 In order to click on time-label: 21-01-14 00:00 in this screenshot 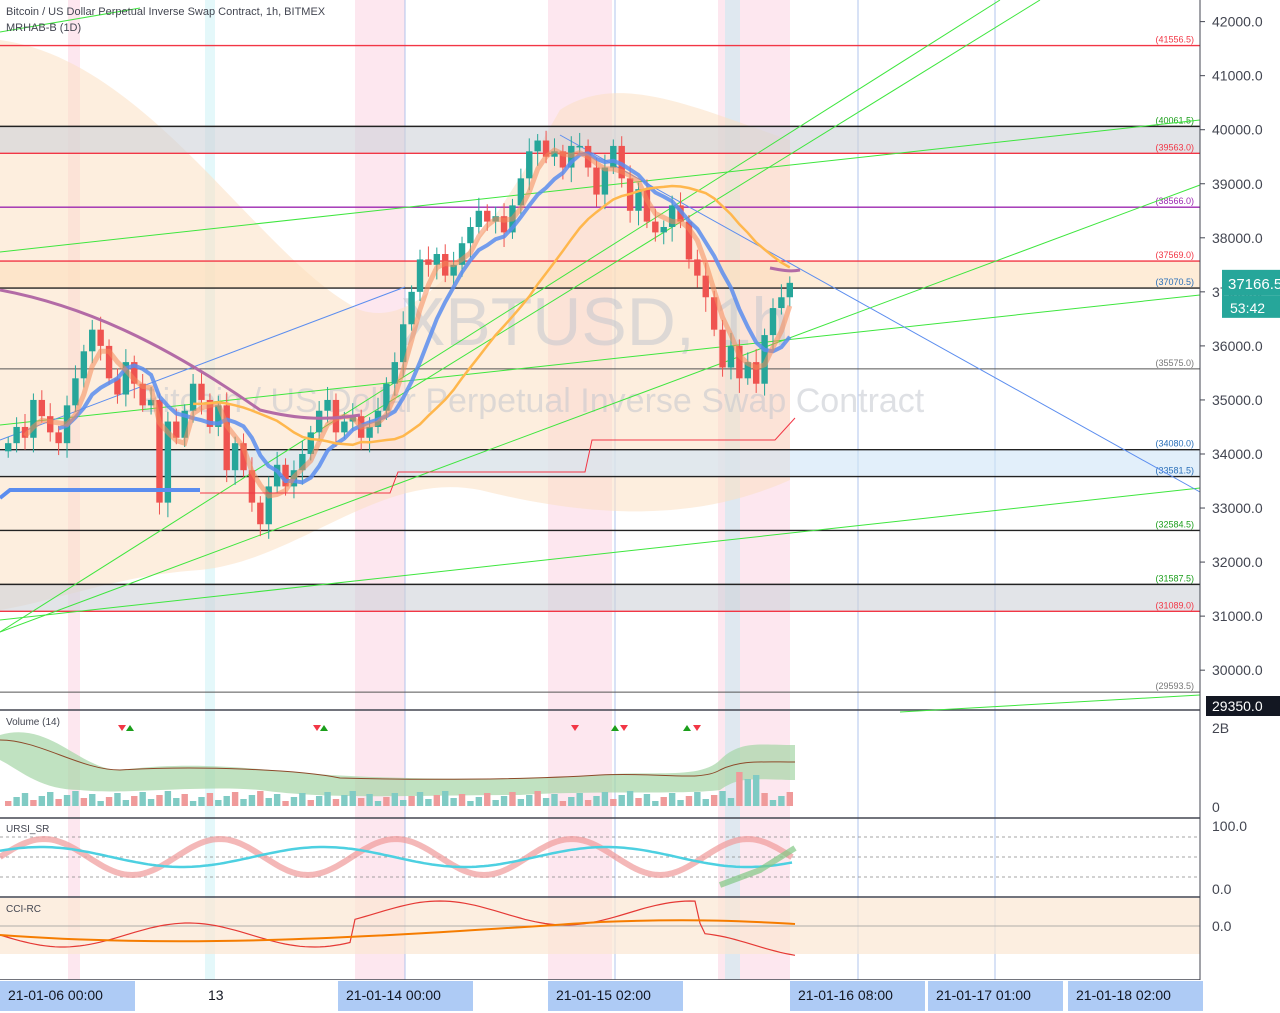, I will do `click(393, 995)`.